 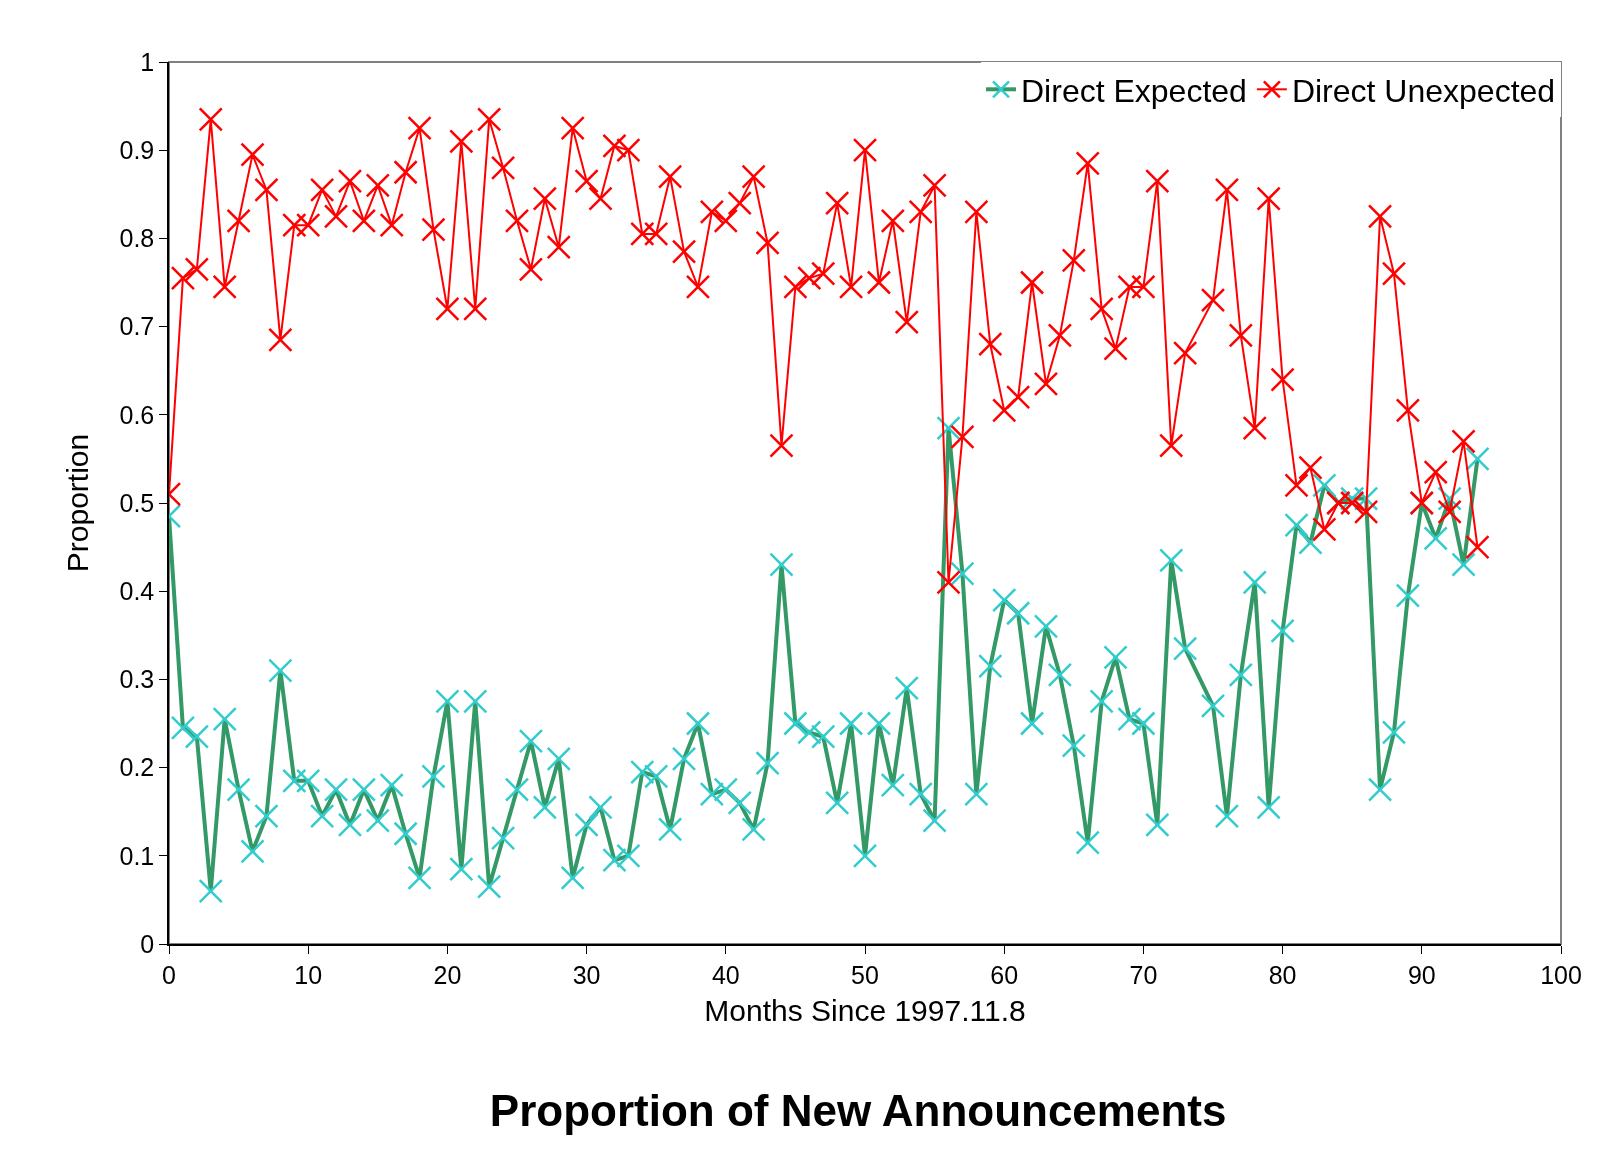 What do you see at coordinates (137, 590) in the screenshot?
I see `y-tick-label: 0.4` at bounding box center [137, 590].